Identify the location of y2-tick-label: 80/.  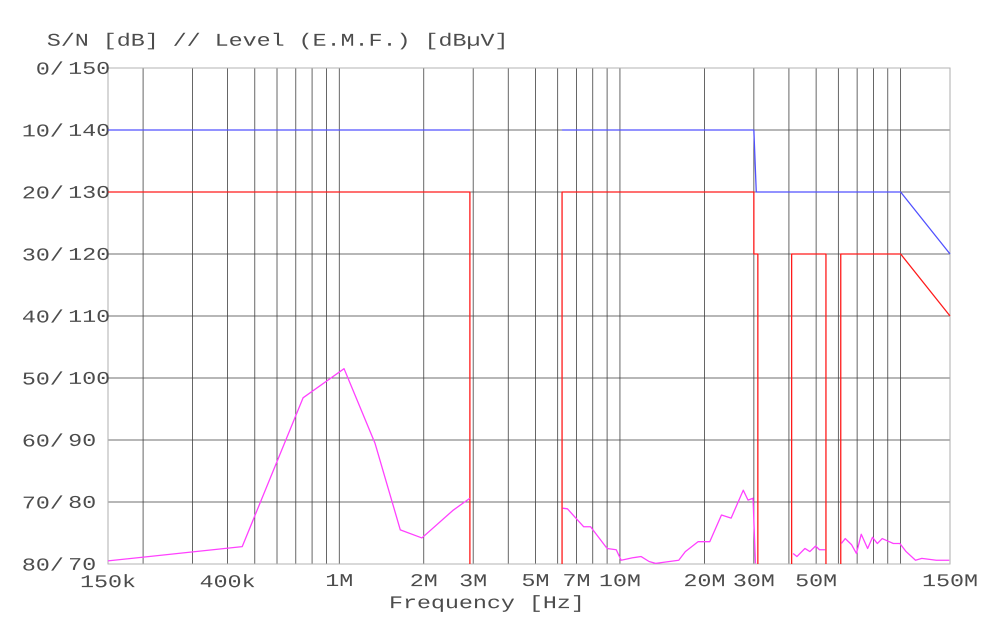
(43, 564).